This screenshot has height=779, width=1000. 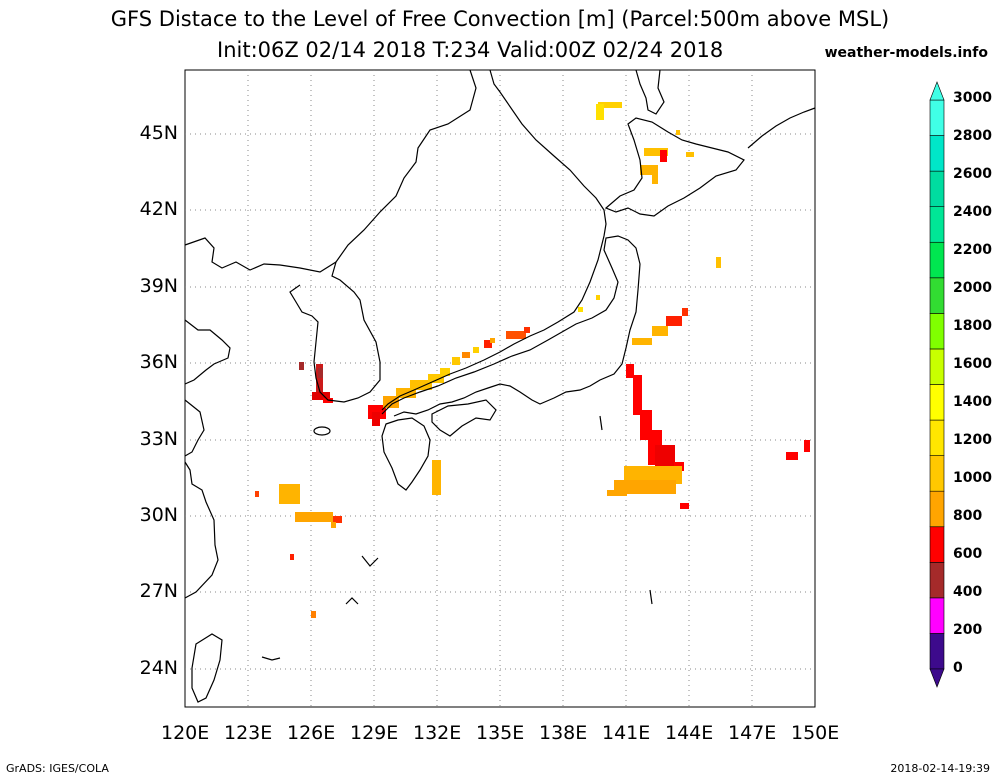 I want to click on lat-tick: 27N, so click(x=158, y=591).